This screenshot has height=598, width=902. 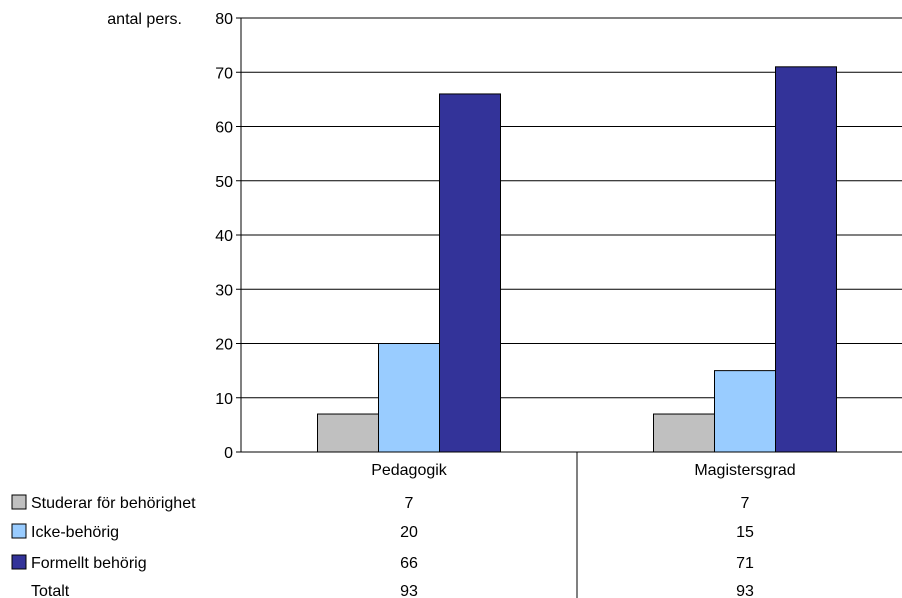 What do you see at coordinates (89, 563) in the screenshot?
I see `legend-label: Formellt behörig` at bounding box center [89, 563].